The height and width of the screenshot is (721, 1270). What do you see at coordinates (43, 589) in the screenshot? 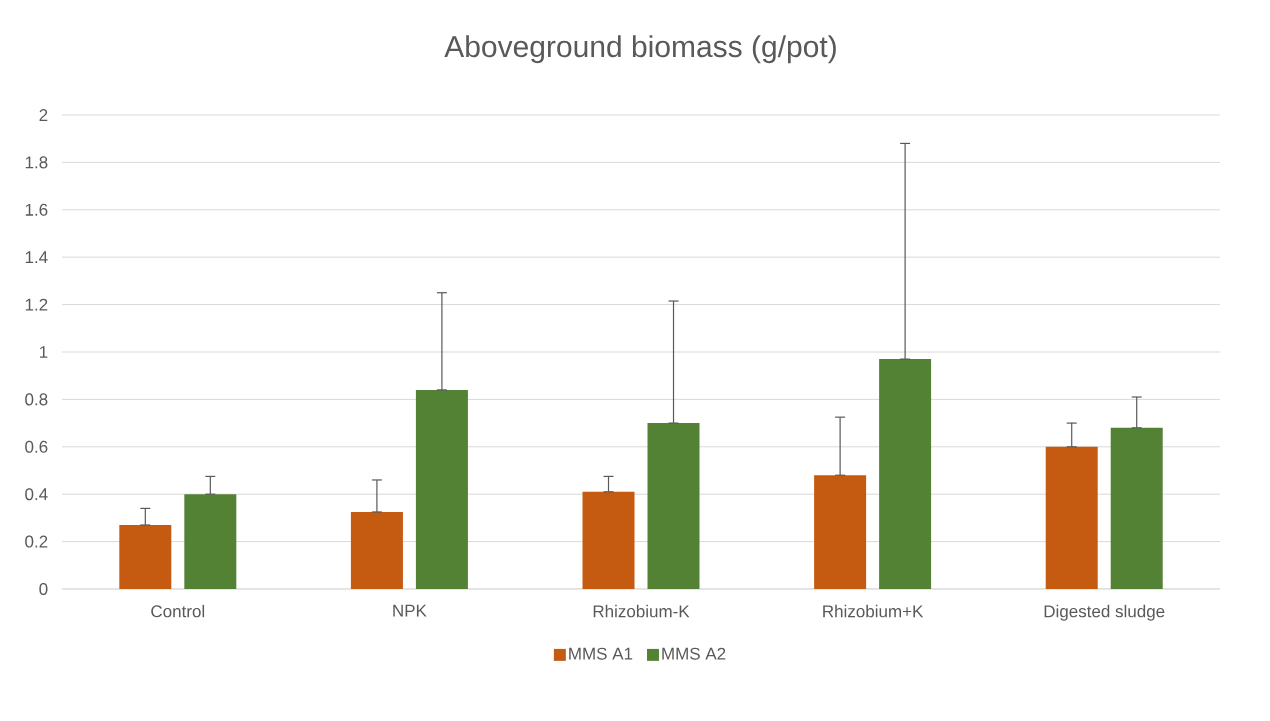
I see `y-tick-label: 0` at bounding box center [43, 589].